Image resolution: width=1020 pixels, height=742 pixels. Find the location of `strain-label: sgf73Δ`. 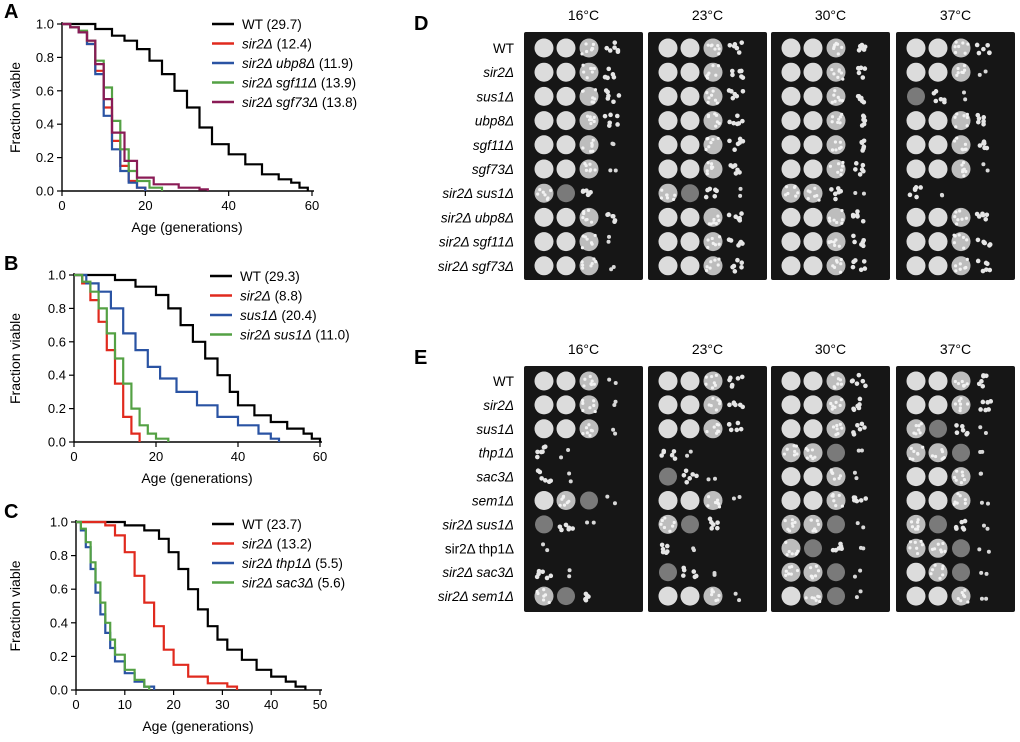

strain-label: sgf73Δ is located at coordinates (493, 169).